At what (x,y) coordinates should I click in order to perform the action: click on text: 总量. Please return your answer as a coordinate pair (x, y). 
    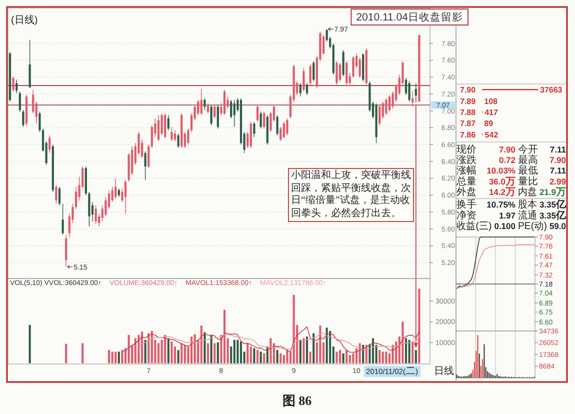
    Looking at the image, I should click on (466, 181).